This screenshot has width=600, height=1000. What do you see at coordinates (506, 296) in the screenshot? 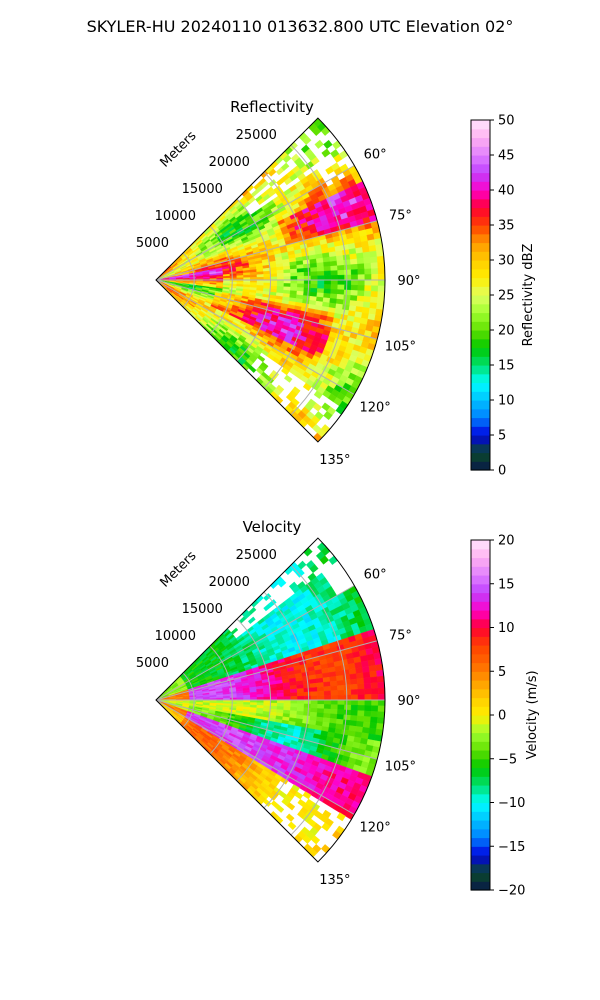
I see `colorbar-tick-label: 25` at bounding box center [506, 296].